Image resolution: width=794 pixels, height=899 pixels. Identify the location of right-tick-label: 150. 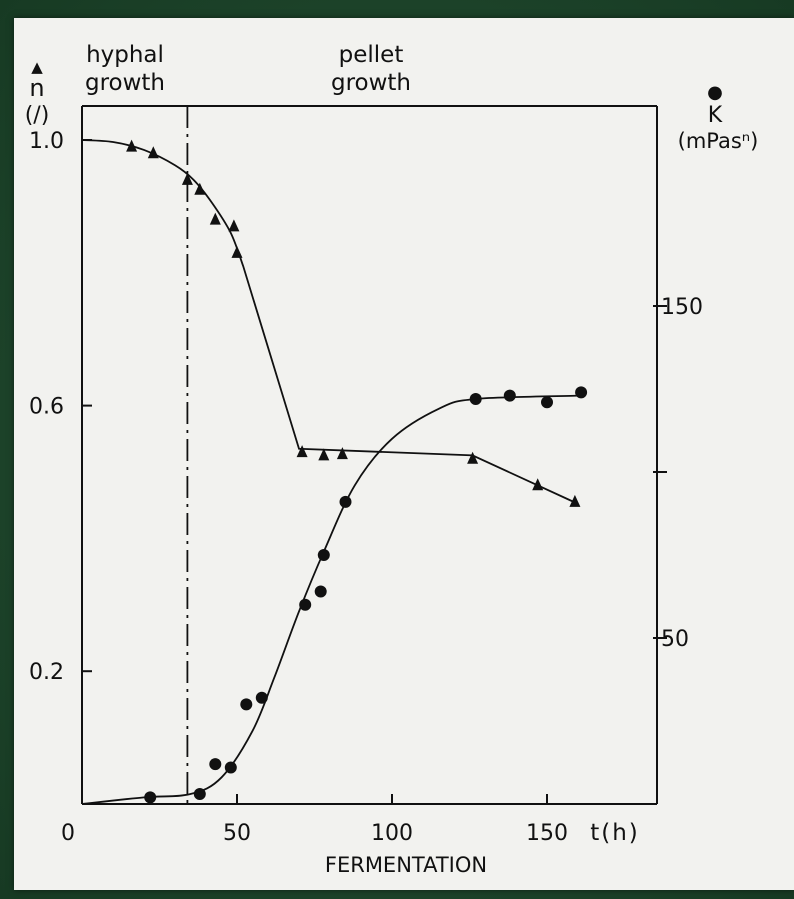
(682, 307).